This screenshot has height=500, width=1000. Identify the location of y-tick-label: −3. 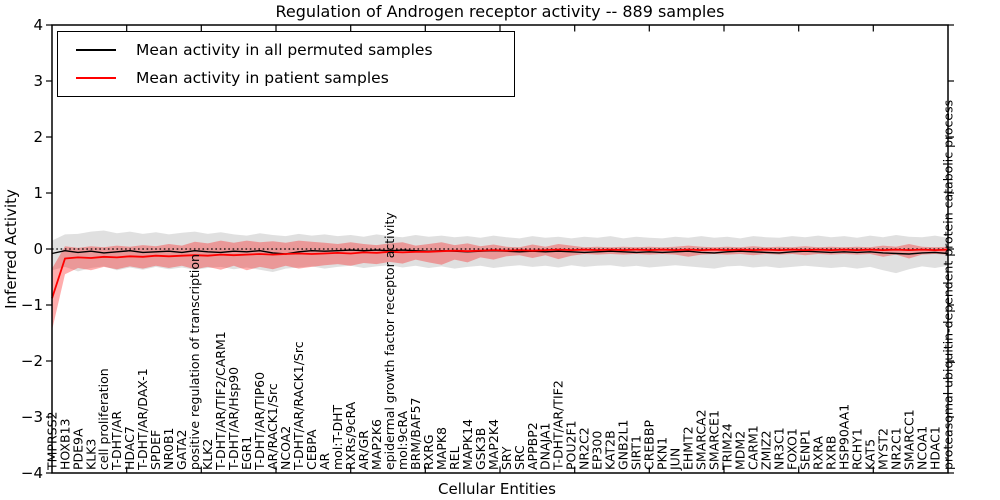
(32, 417).